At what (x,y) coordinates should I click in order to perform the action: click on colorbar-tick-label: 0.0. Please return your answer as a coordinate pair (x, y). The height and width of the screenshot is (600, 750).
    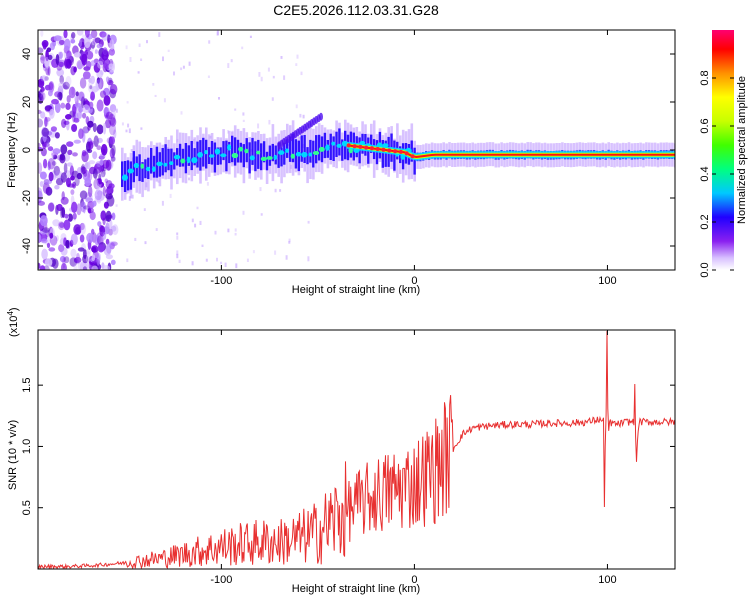
    Looking at the image, I should click on (705, 269).